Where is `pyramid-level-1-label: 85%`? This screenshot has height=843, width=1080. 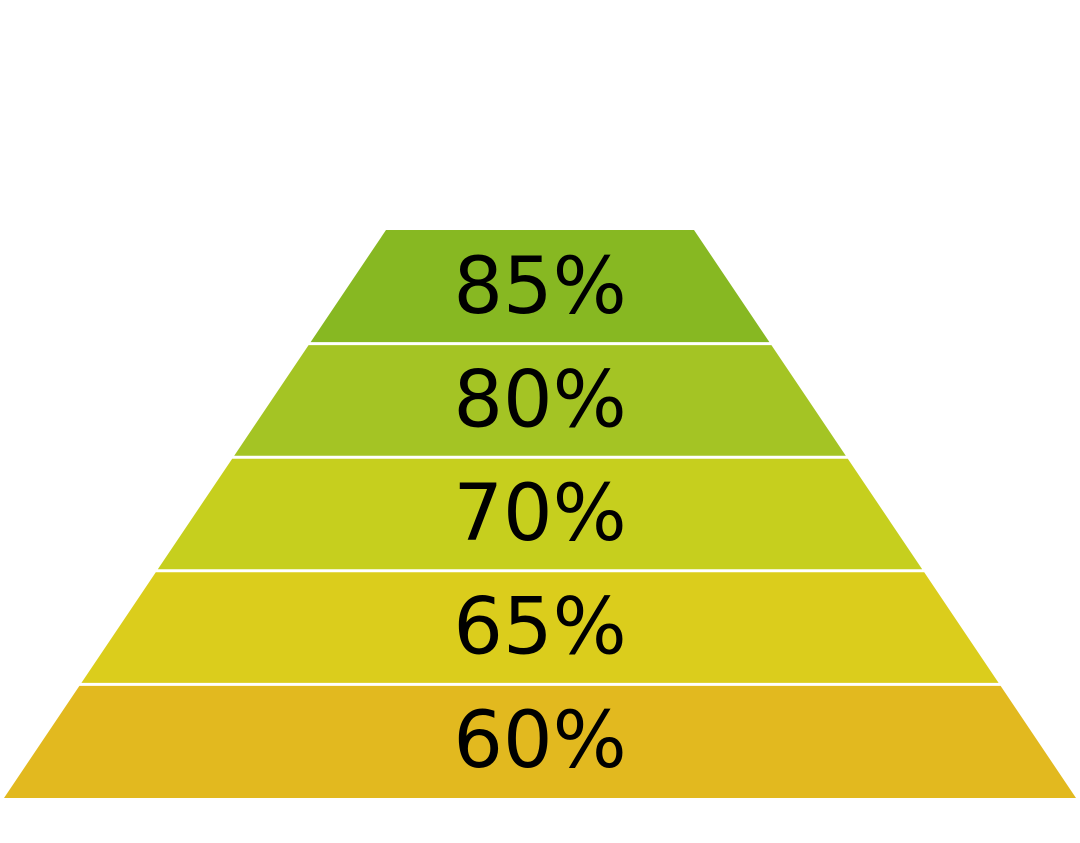 pyramid-level-1-label: 85% is located at coordinates (539, 287).